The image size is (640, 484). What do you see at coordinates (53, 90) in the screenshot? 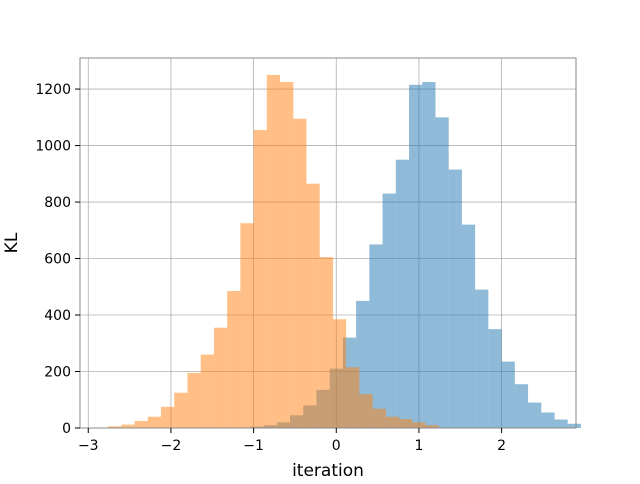
I see `y-tick-label: 1200` at bounding box center [53, 90].